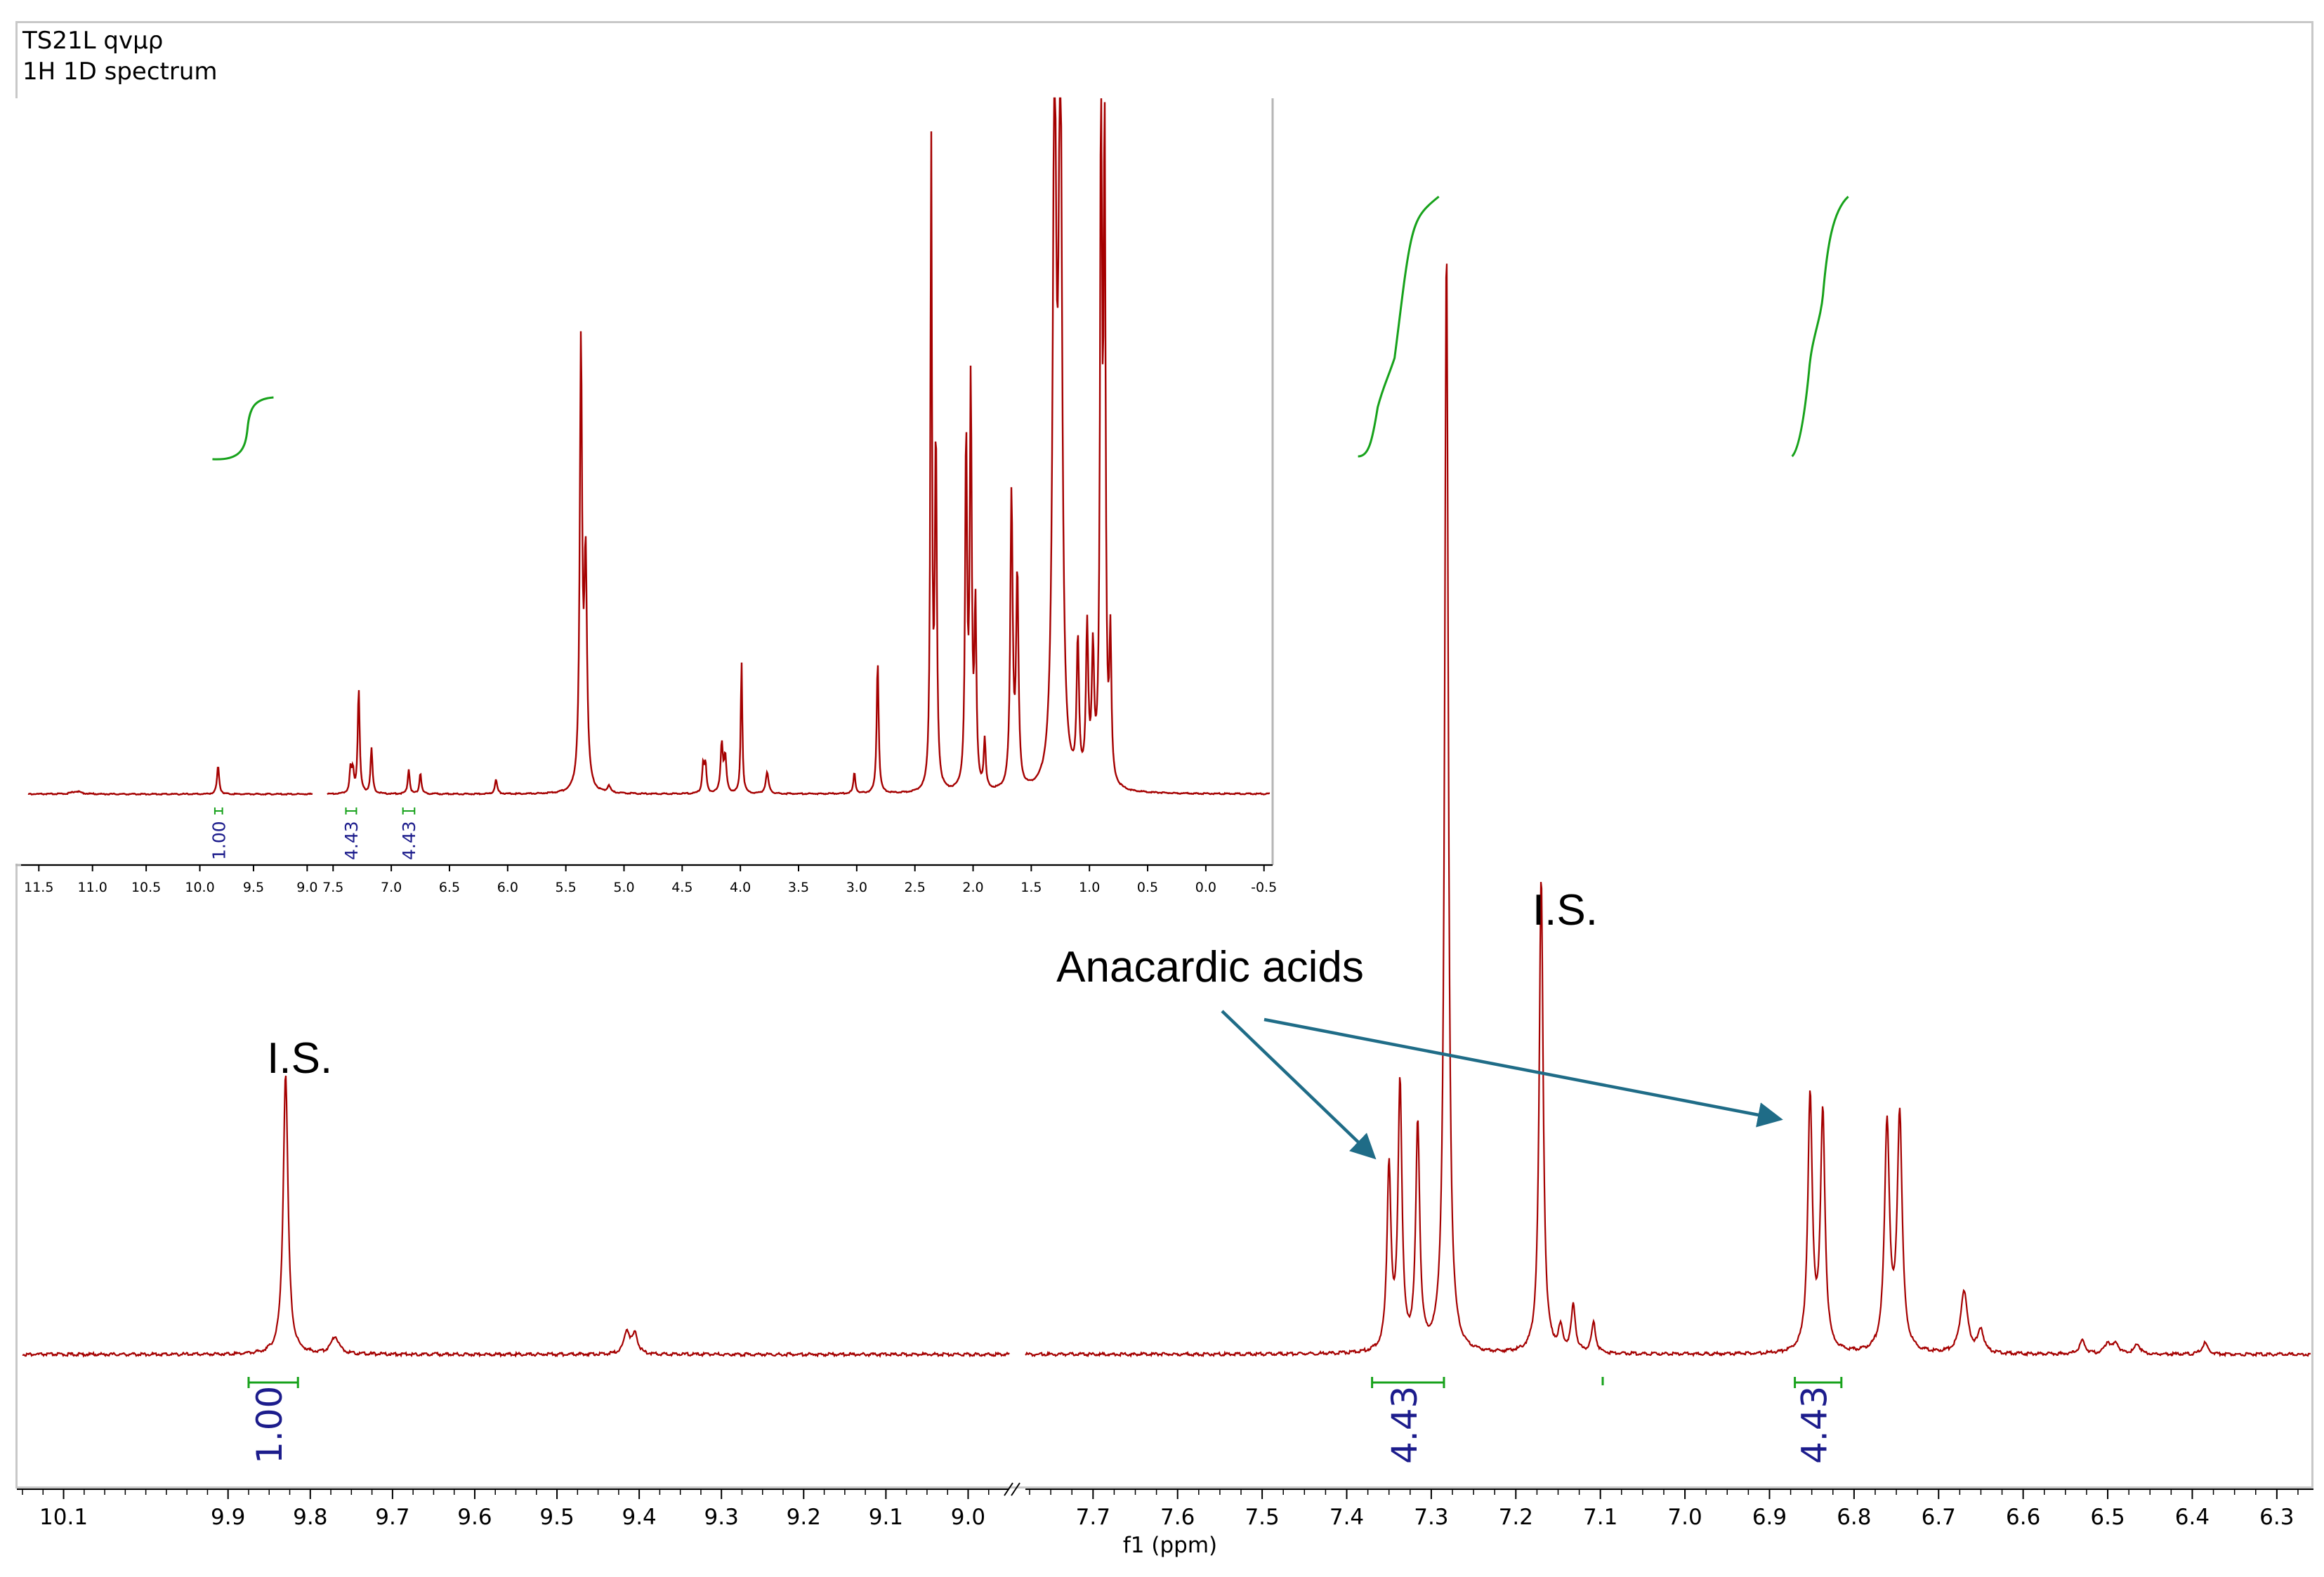 This screenshot has height=1577, width=2324. What do you see at coordinates (332, 887) in the screenshot?
I see `inset-tick-label: 7.5` at bounding box center [332, 887].